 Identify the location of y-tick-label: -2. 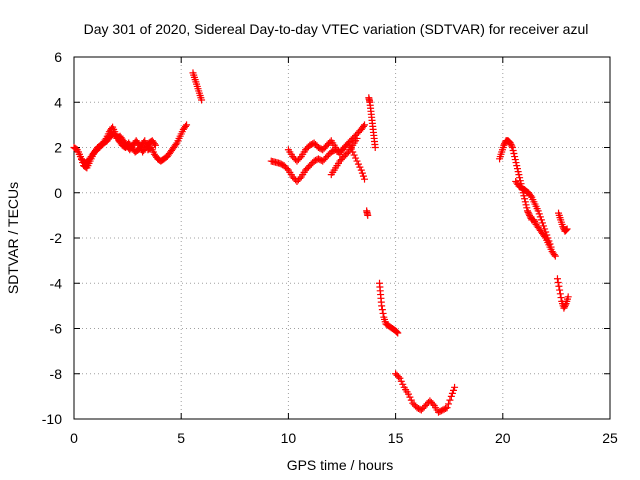
(56, 238).